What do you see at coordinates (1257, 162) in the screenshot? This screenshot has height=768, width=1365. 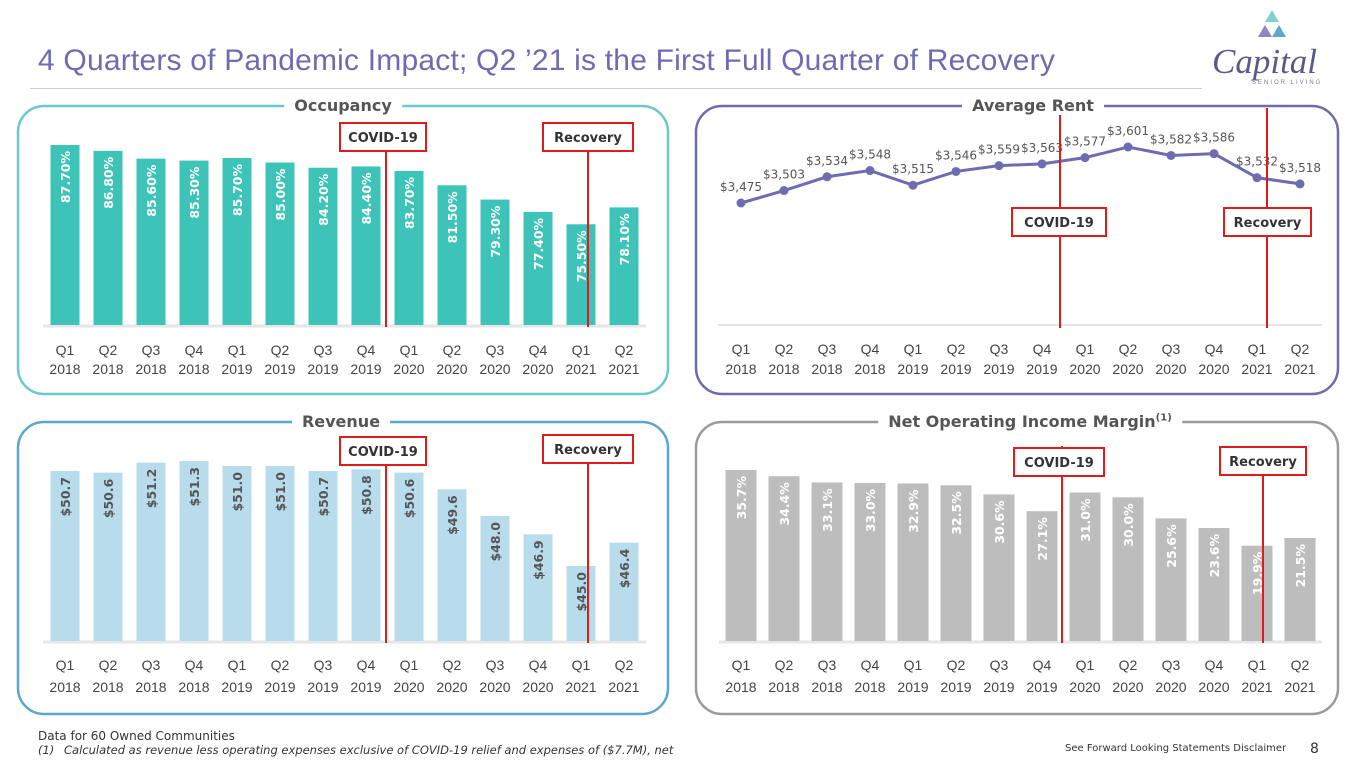 I see `data-label: $3,532` at bounding box center [1257, 162].